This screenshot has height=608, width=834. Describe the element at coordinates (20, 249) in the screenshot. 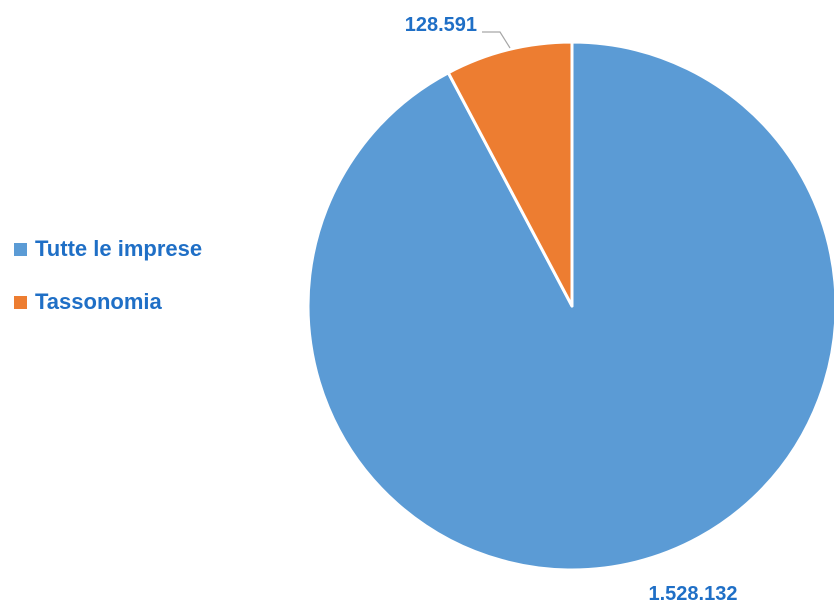

I see `legend-swatch-tutte-le-imprese` at that location.